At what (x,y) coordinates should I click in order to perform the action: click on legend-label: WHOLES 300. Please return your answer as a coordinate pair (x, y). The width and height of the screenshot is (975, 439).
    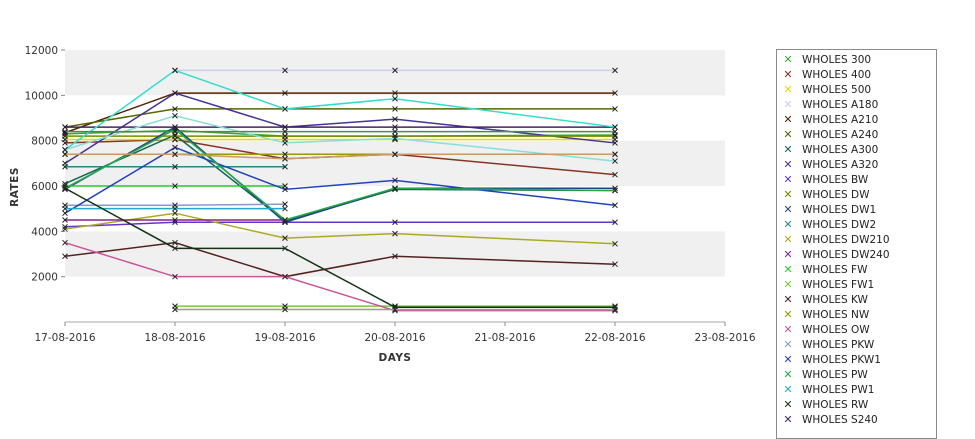
    Looking at the image, I should click on (837, 59).